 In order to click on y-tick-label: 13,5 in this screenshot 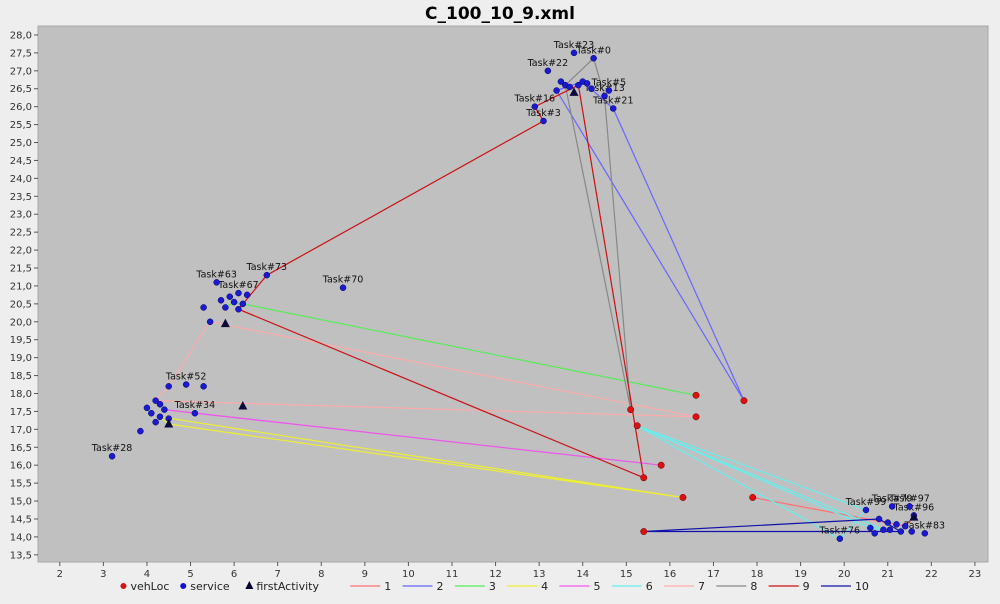, I will do `click(21, 555)`.